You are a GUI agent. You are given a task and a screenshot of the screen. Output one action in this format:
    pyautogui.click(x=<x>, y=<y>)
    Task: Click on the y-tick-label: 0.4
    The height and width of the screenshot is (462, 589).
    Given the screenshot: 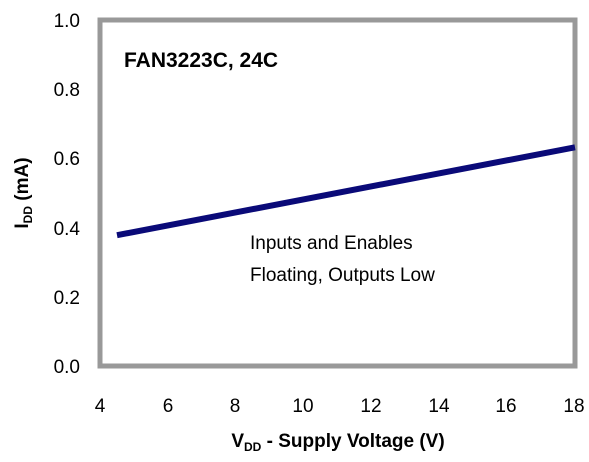 What is the action you would take?
    pyautogui.click(x=67, y=229)
    